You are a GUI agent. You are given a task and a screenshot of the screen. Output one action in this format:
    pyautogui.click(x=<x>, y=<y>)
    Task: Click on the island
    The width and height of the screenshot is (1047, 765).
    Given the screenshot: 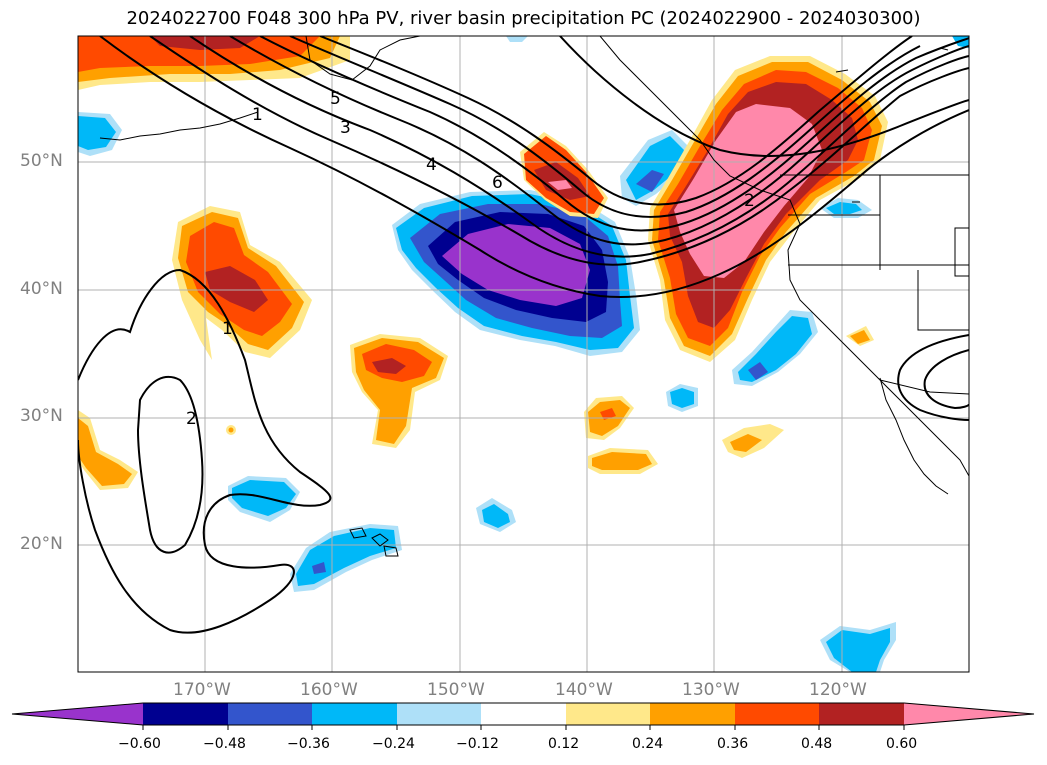 What is the action you would take?
    pyautogui.click(x=842, y=71)
    